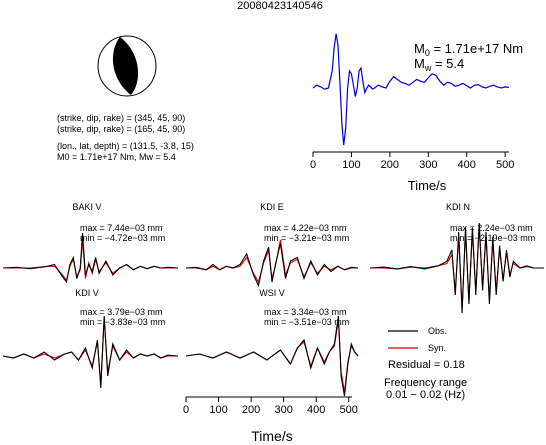 The image size is (546, 445). Describe the element at coordinates (425, 395) in the screenshot. I see `frequency-range-value: 0.01 − 0.02 (Hz)` at that location.